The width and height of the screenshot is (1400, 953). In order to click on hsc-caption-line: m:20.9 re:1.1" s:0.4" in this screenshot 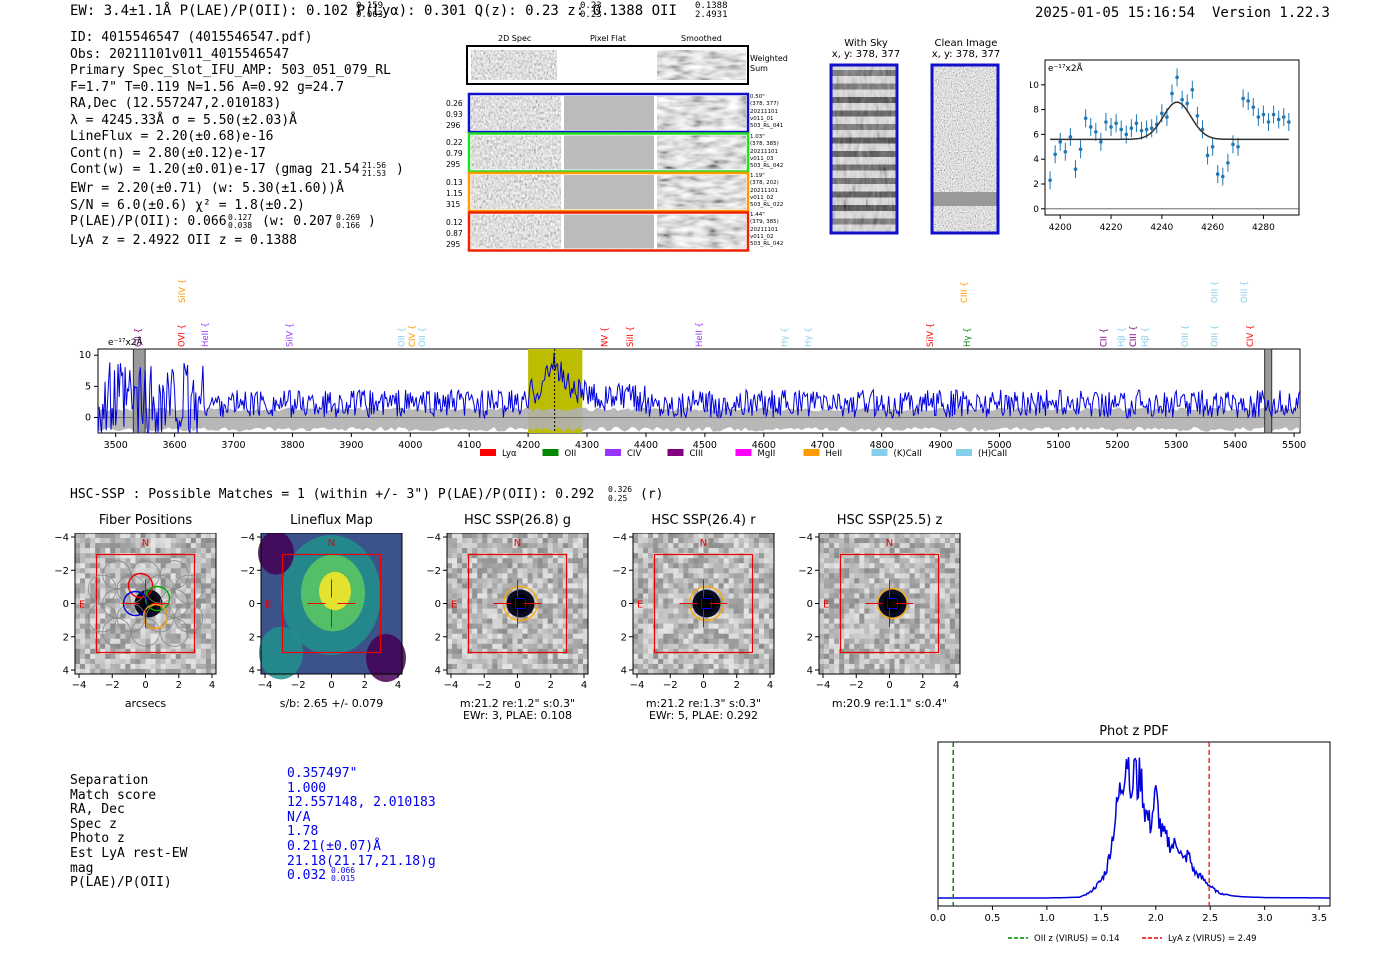, I will do `click(889, 703)`.